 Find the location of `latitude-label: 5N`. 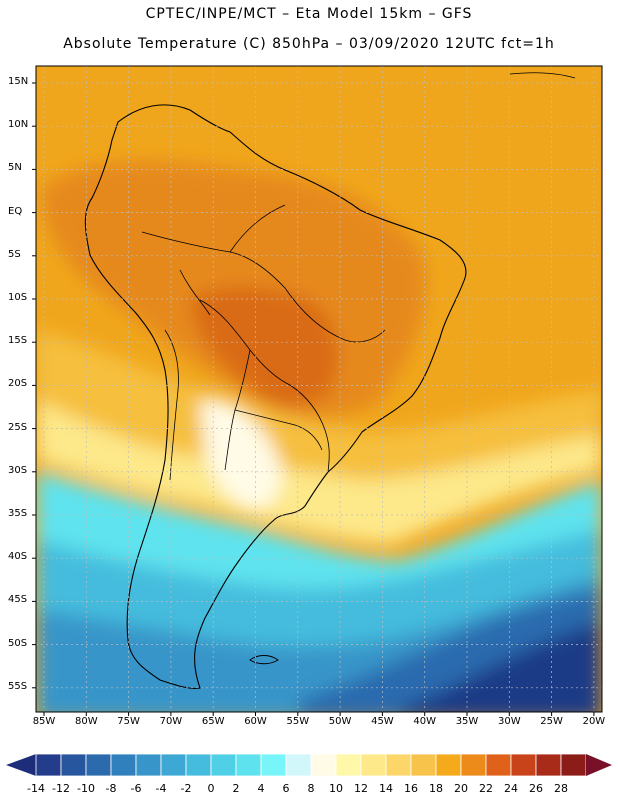

latitude-label: 5N is located at coordinates (15, 168).